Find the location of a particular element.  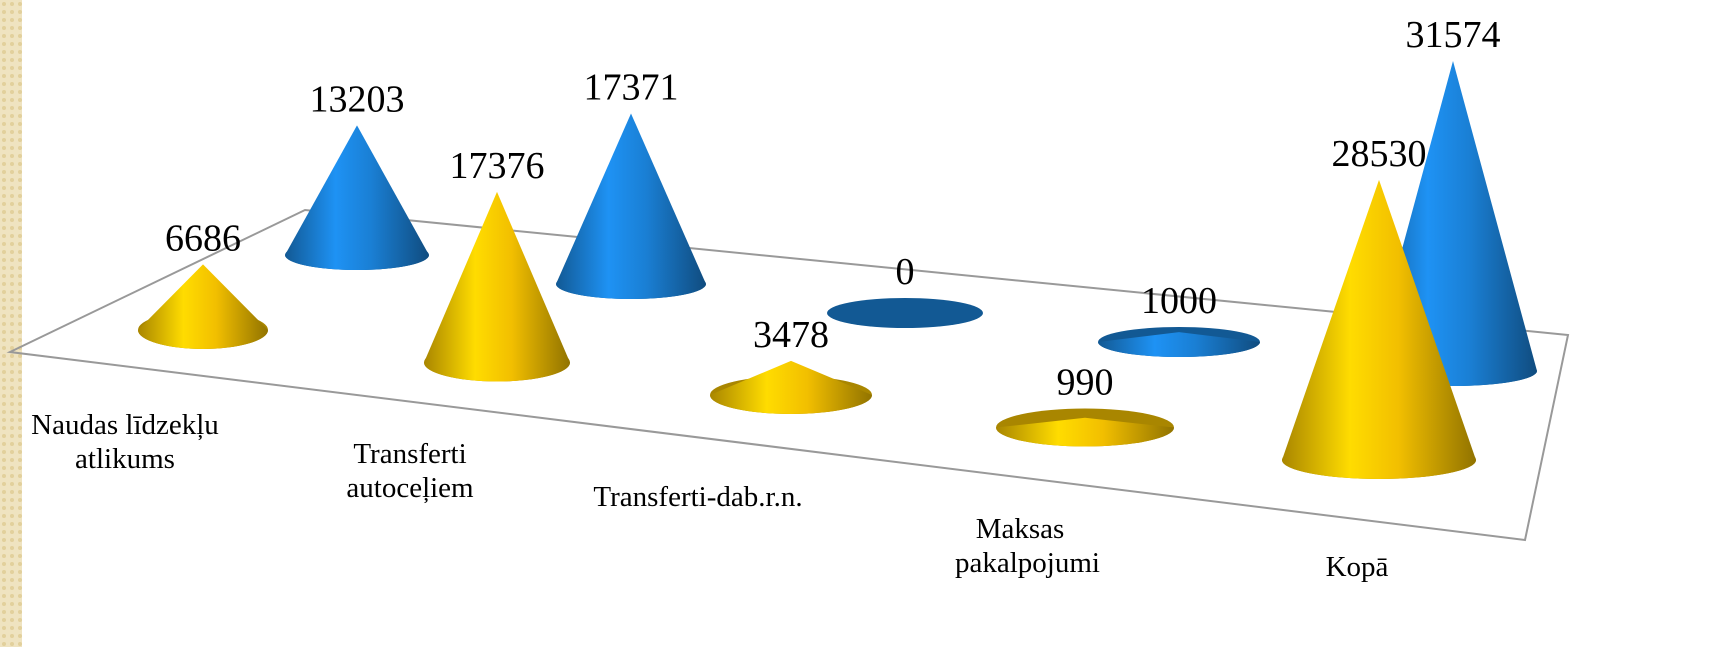

category-label: Kopā is located at coordinates (1357, 567).